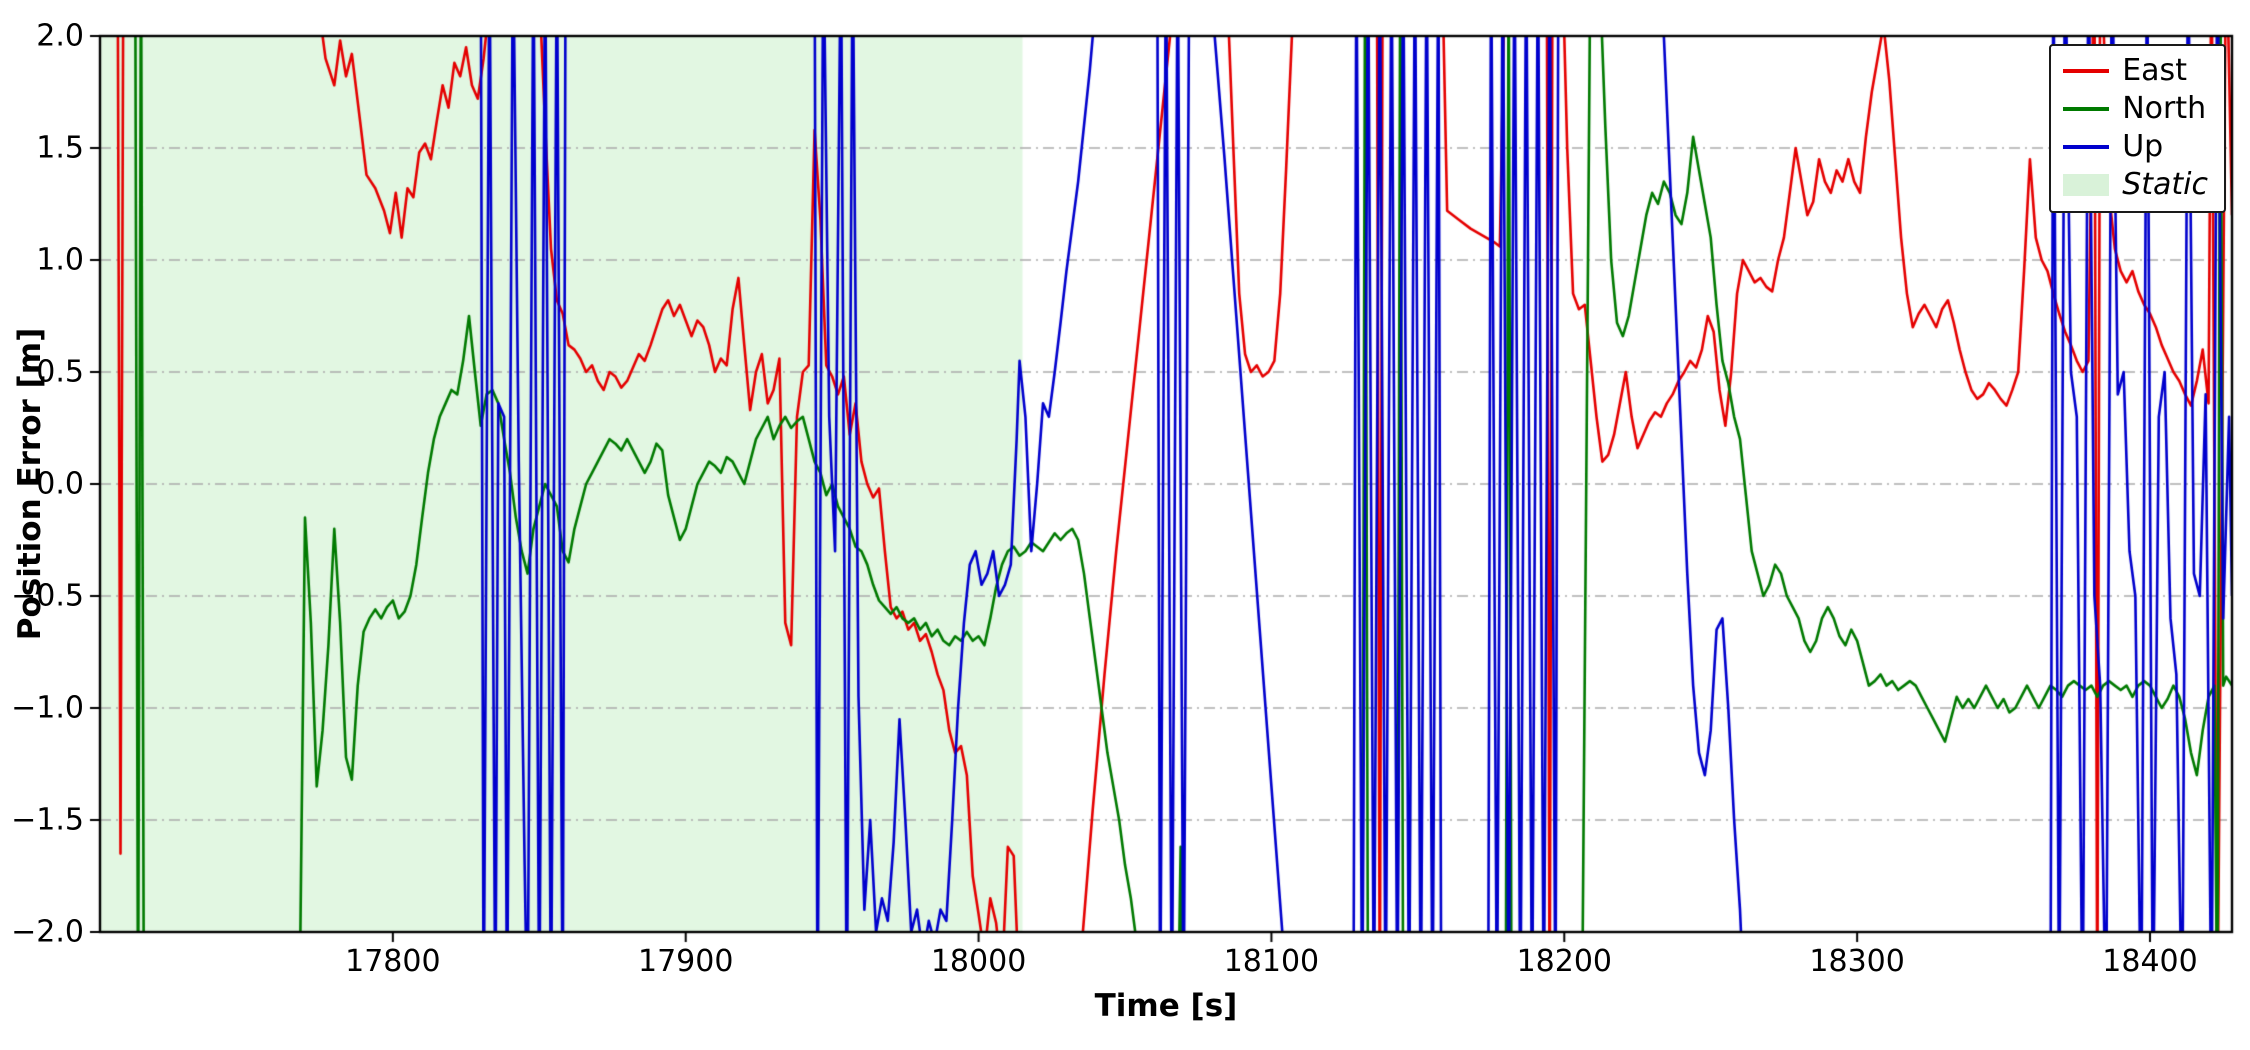  I want to click on y-tick-label: 1.5, so click(60, 148).